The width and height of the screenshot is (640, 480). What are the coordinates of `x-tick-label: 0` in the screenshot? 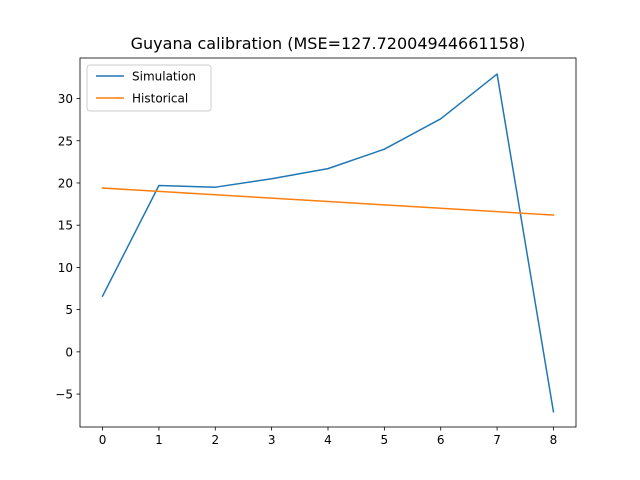 It's located at (103, 440).